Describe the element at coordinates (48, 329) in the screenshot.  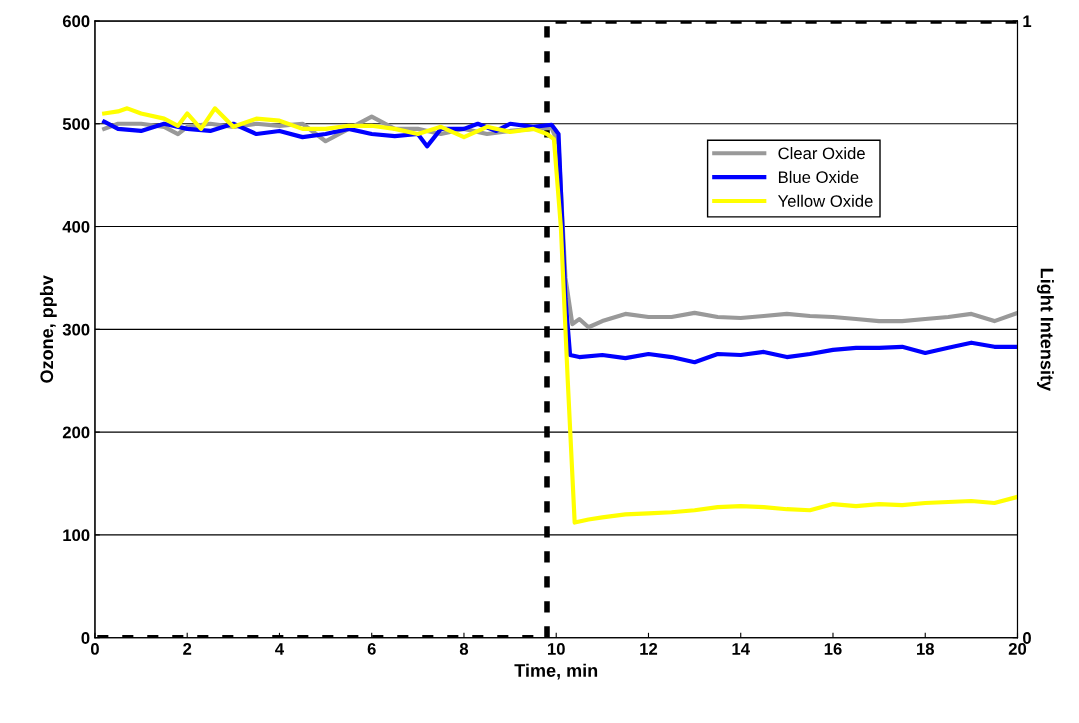
I see `y-axis-title: Ozone, ppbv` at that location.